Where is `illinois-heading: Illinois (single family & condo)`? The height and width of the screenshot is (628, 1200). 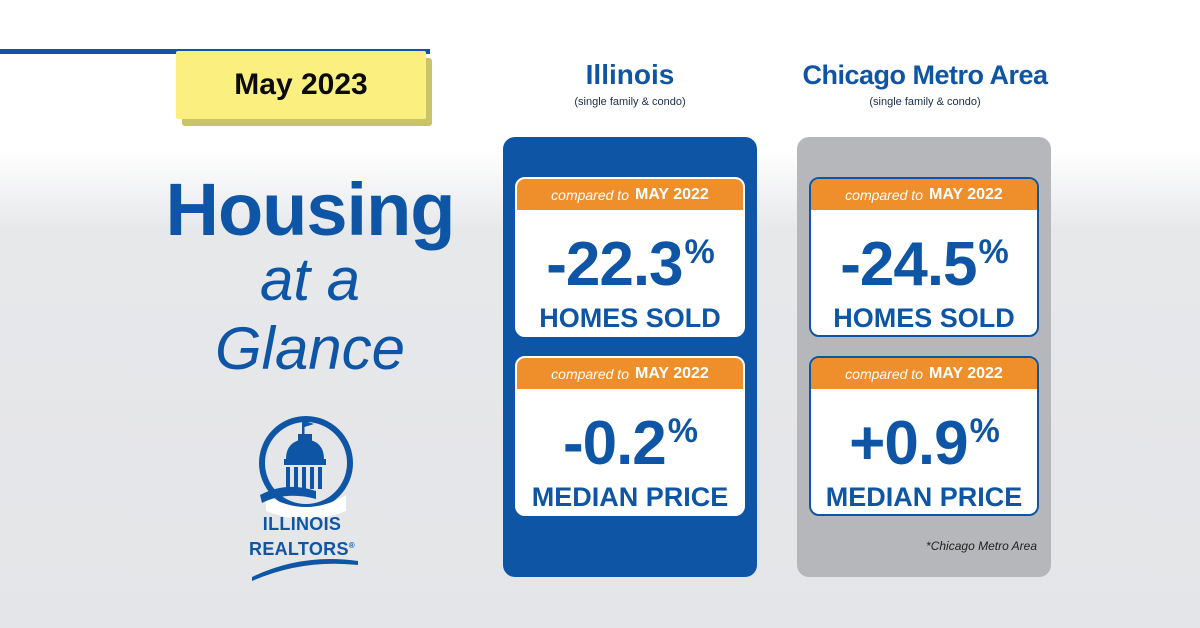 illinois-heading: Illinois (single family & condo) is located at coordinates (630, 83).